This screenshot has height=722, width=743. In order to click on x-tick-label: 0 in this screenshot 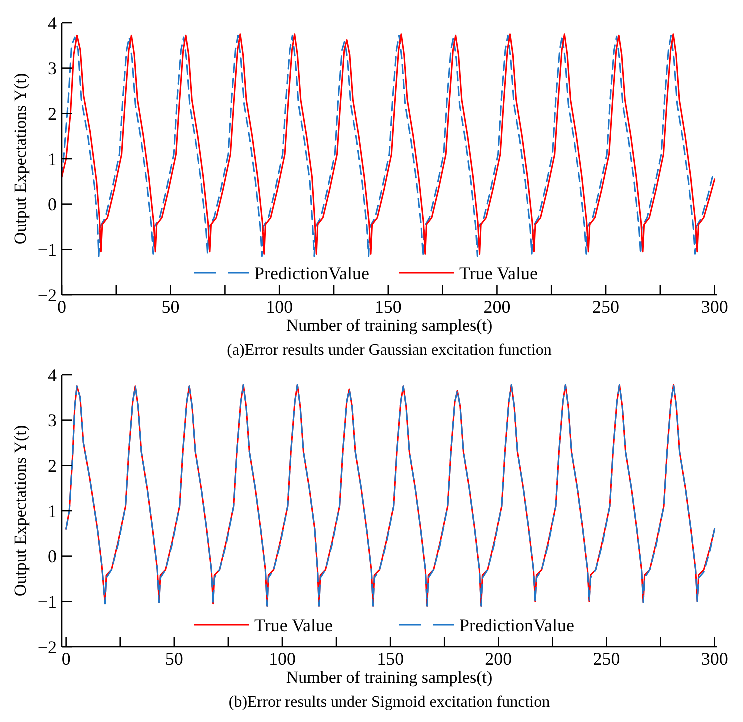, I will do `click(66, 659)`.